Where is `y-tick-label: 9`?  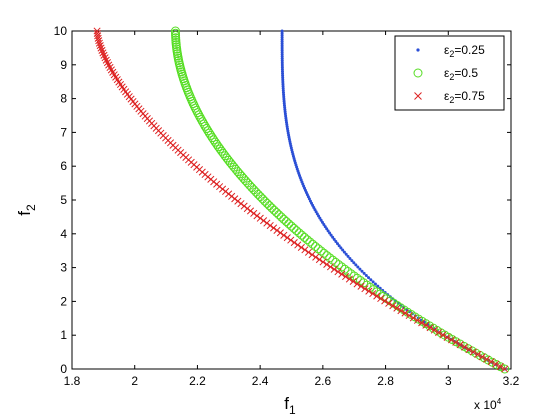
y-tick-label: 9 is located at coordinates (63, 65).